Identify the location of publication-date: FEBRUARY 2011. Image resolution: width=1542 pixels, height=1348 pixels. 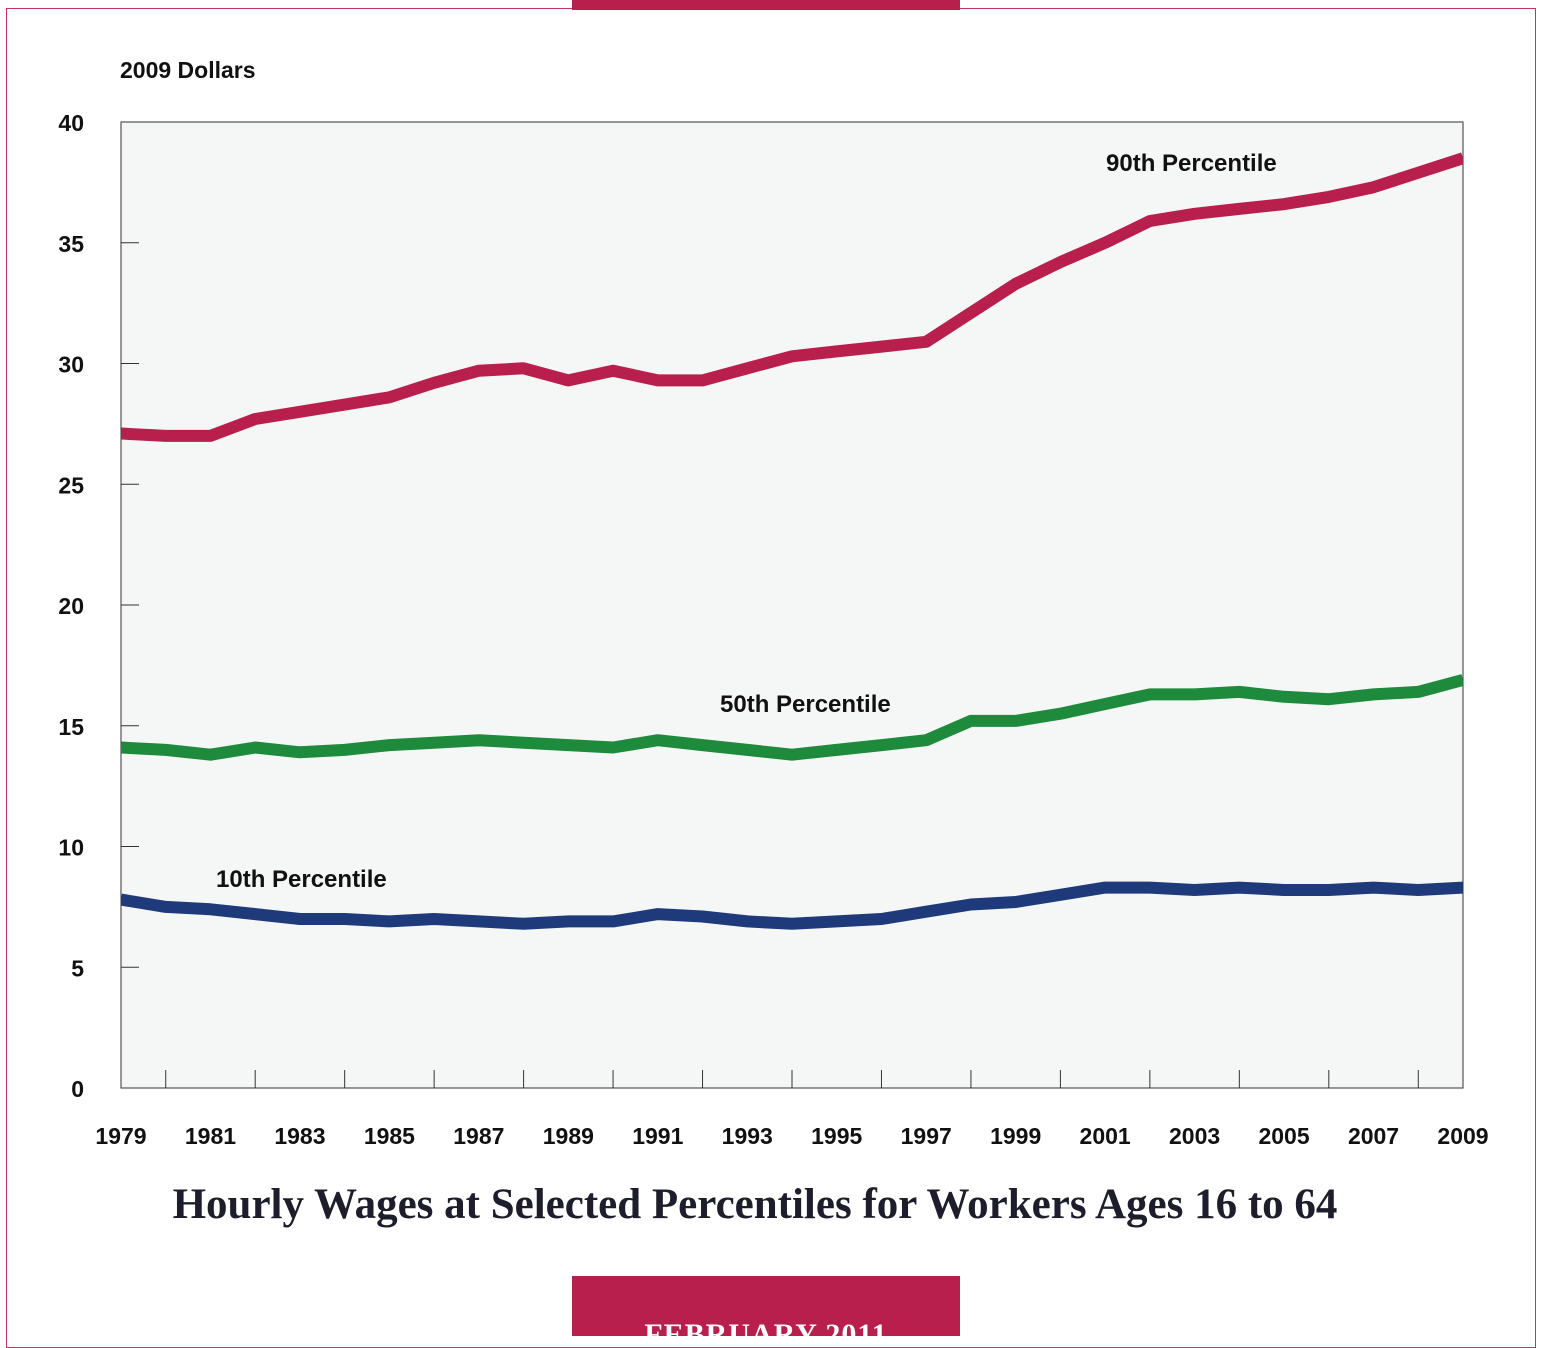
(766, 1327).